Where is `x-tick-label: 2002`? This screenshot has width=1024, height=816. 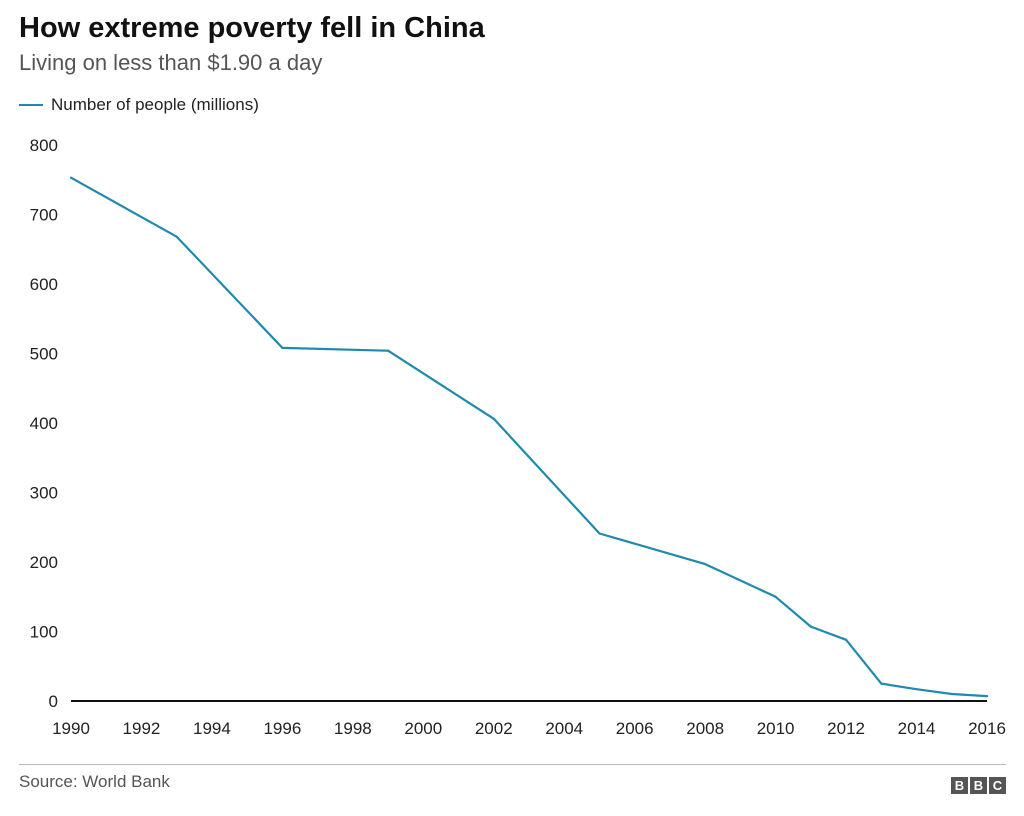
x-tick-label: 2002 is located at coordinates (494, 728).